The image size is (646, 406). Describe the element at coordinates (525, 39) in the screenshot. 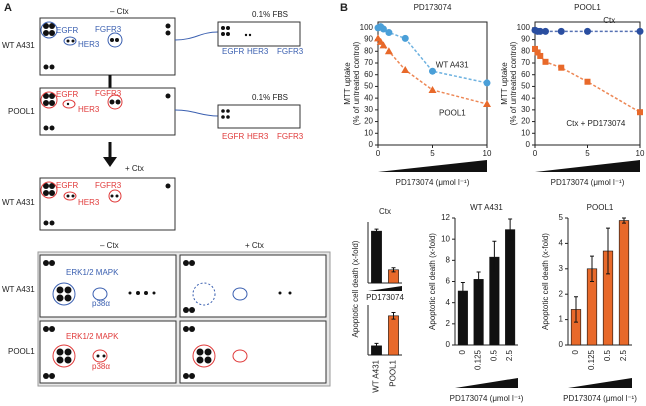

I see `y-tick-label: 90` at that location.